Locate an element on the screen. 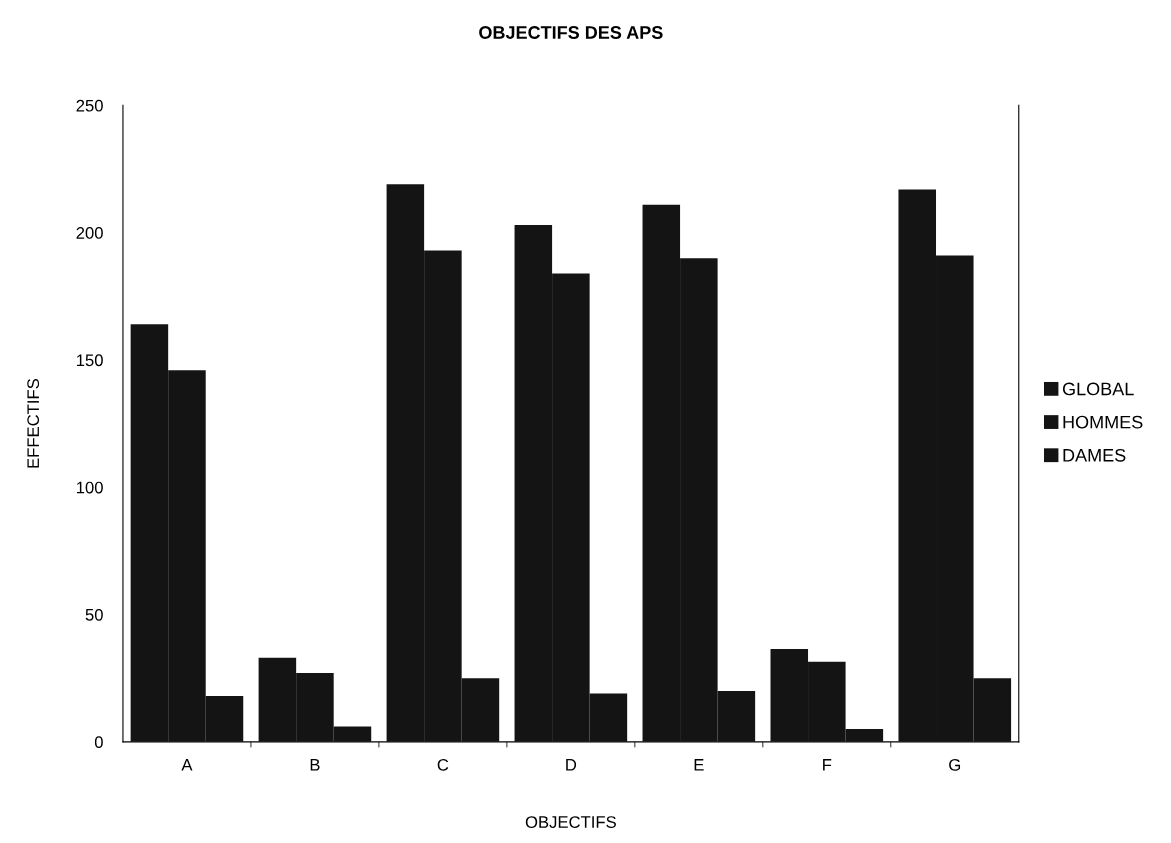 The image size is (1171, 843). y-tick-label: 200 is located at coordinates (89, 233).